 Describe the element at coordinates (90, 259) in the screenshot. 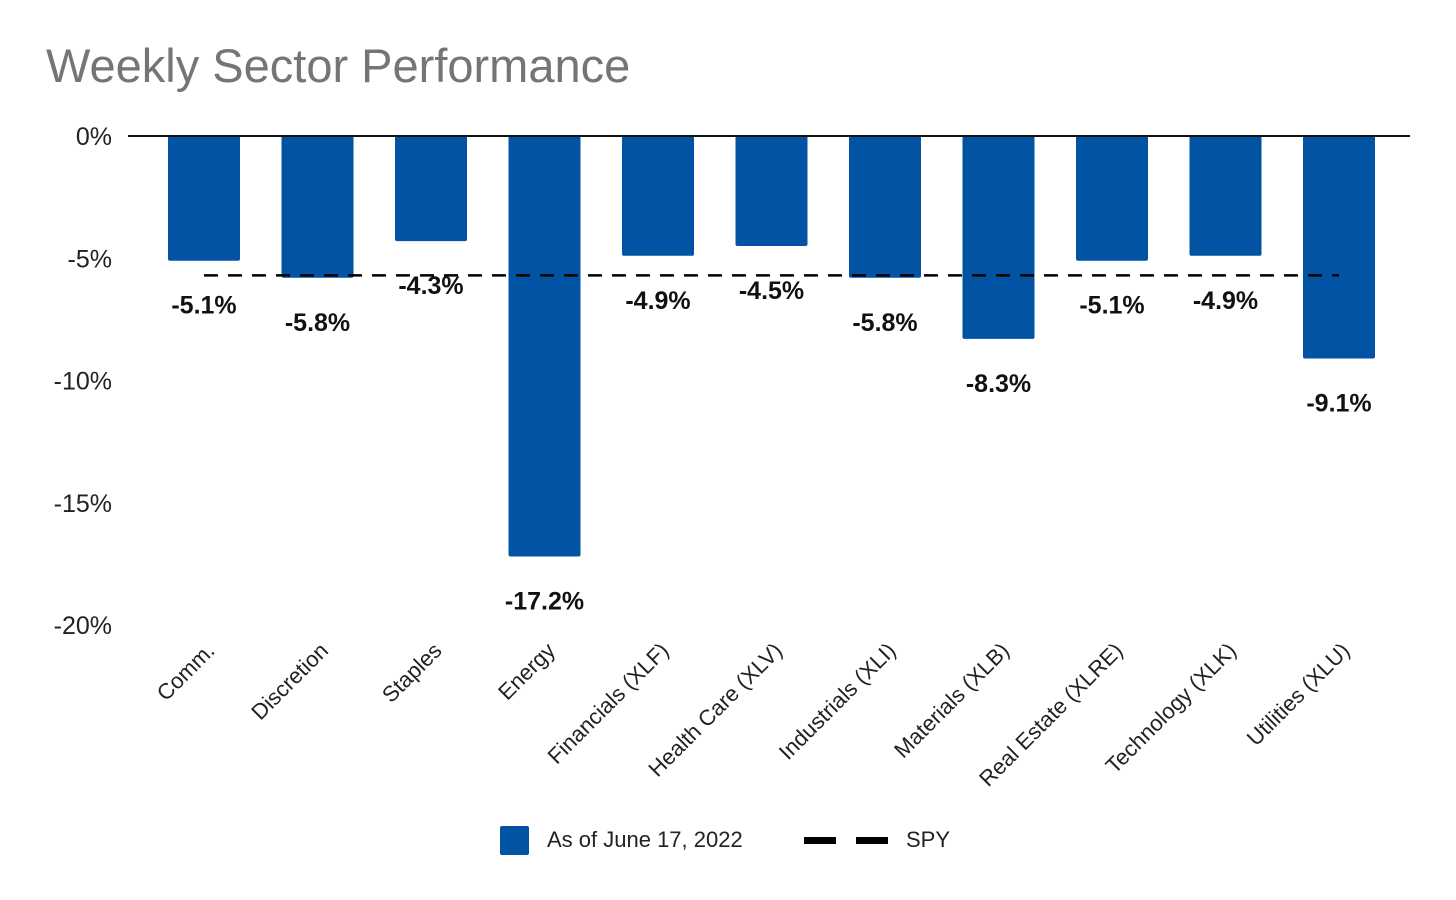

I see `y-tick-label: -5%` at that location.